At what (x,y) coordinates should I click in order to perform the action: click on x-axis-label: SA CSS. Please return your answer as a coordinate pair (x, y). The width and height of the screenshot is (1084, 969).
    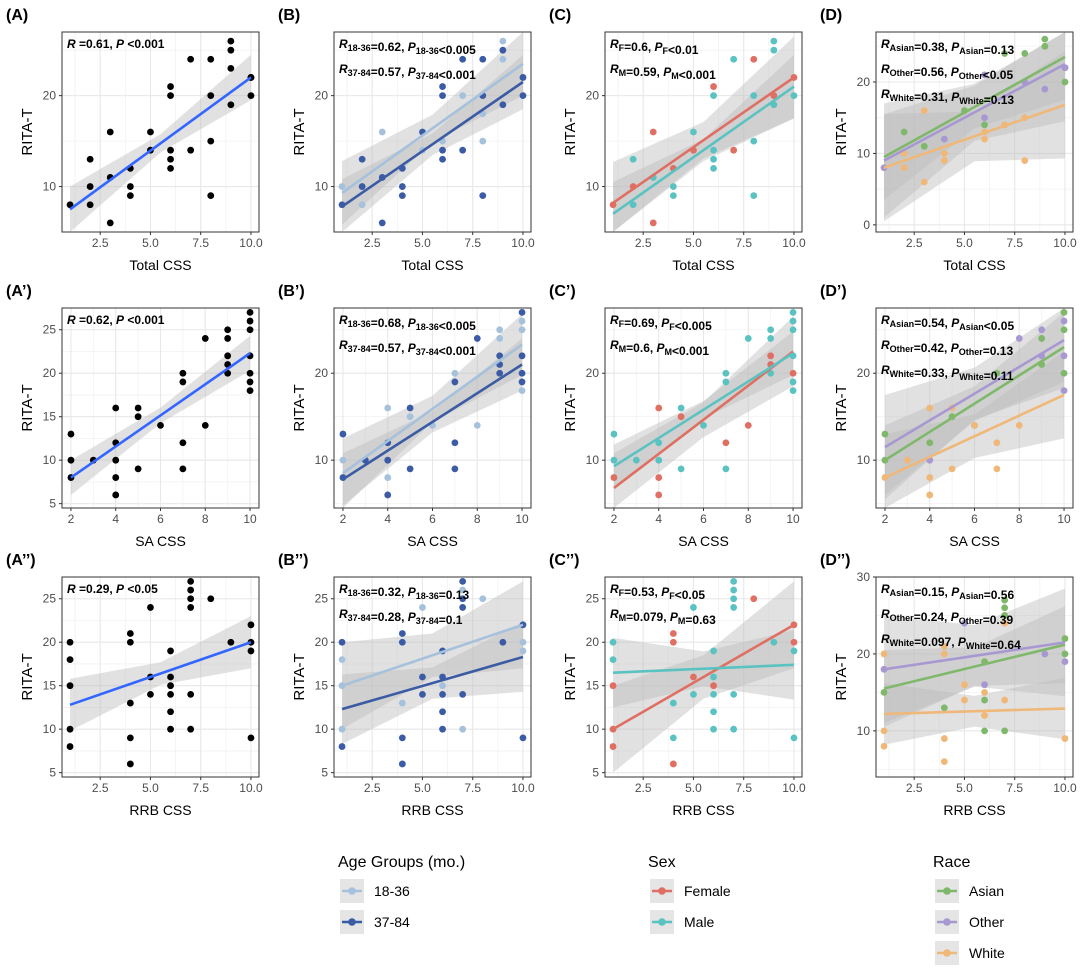
    Looking at the image, I should click on (974, 541).